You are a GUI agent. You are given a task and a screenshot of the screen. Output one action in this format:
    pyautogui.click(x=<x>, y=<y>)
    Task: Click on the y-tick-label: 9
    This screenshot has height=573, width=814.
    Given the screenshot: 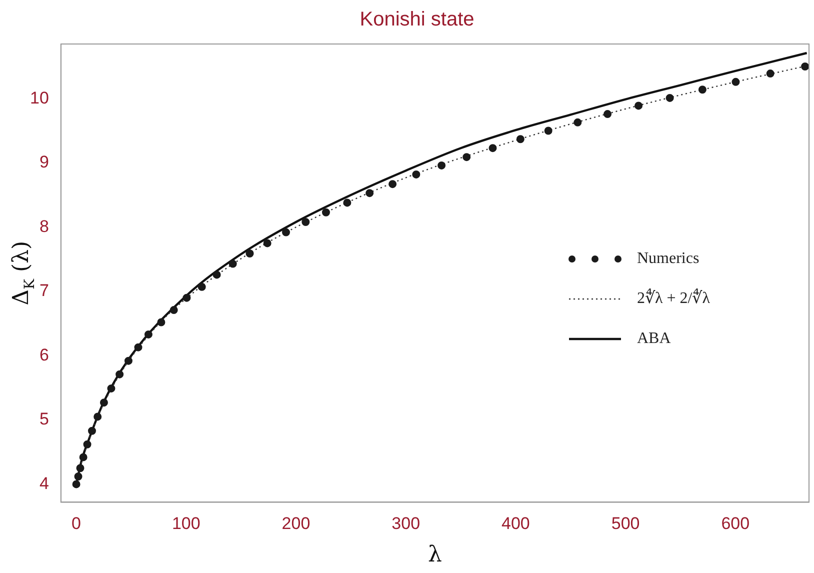 What is the action you would take?
    pyautogui.click(x=44, y=162)
    